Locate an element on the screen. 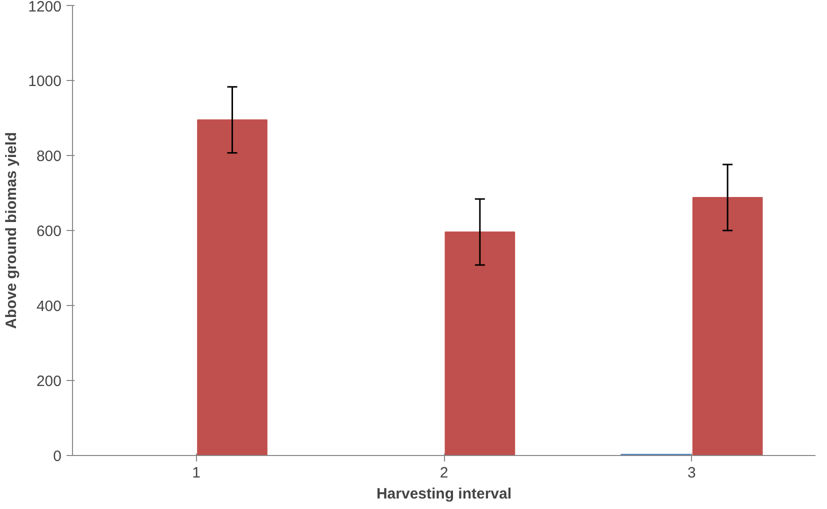  y-tick-label: 600 is located at coordinates (49, 231).